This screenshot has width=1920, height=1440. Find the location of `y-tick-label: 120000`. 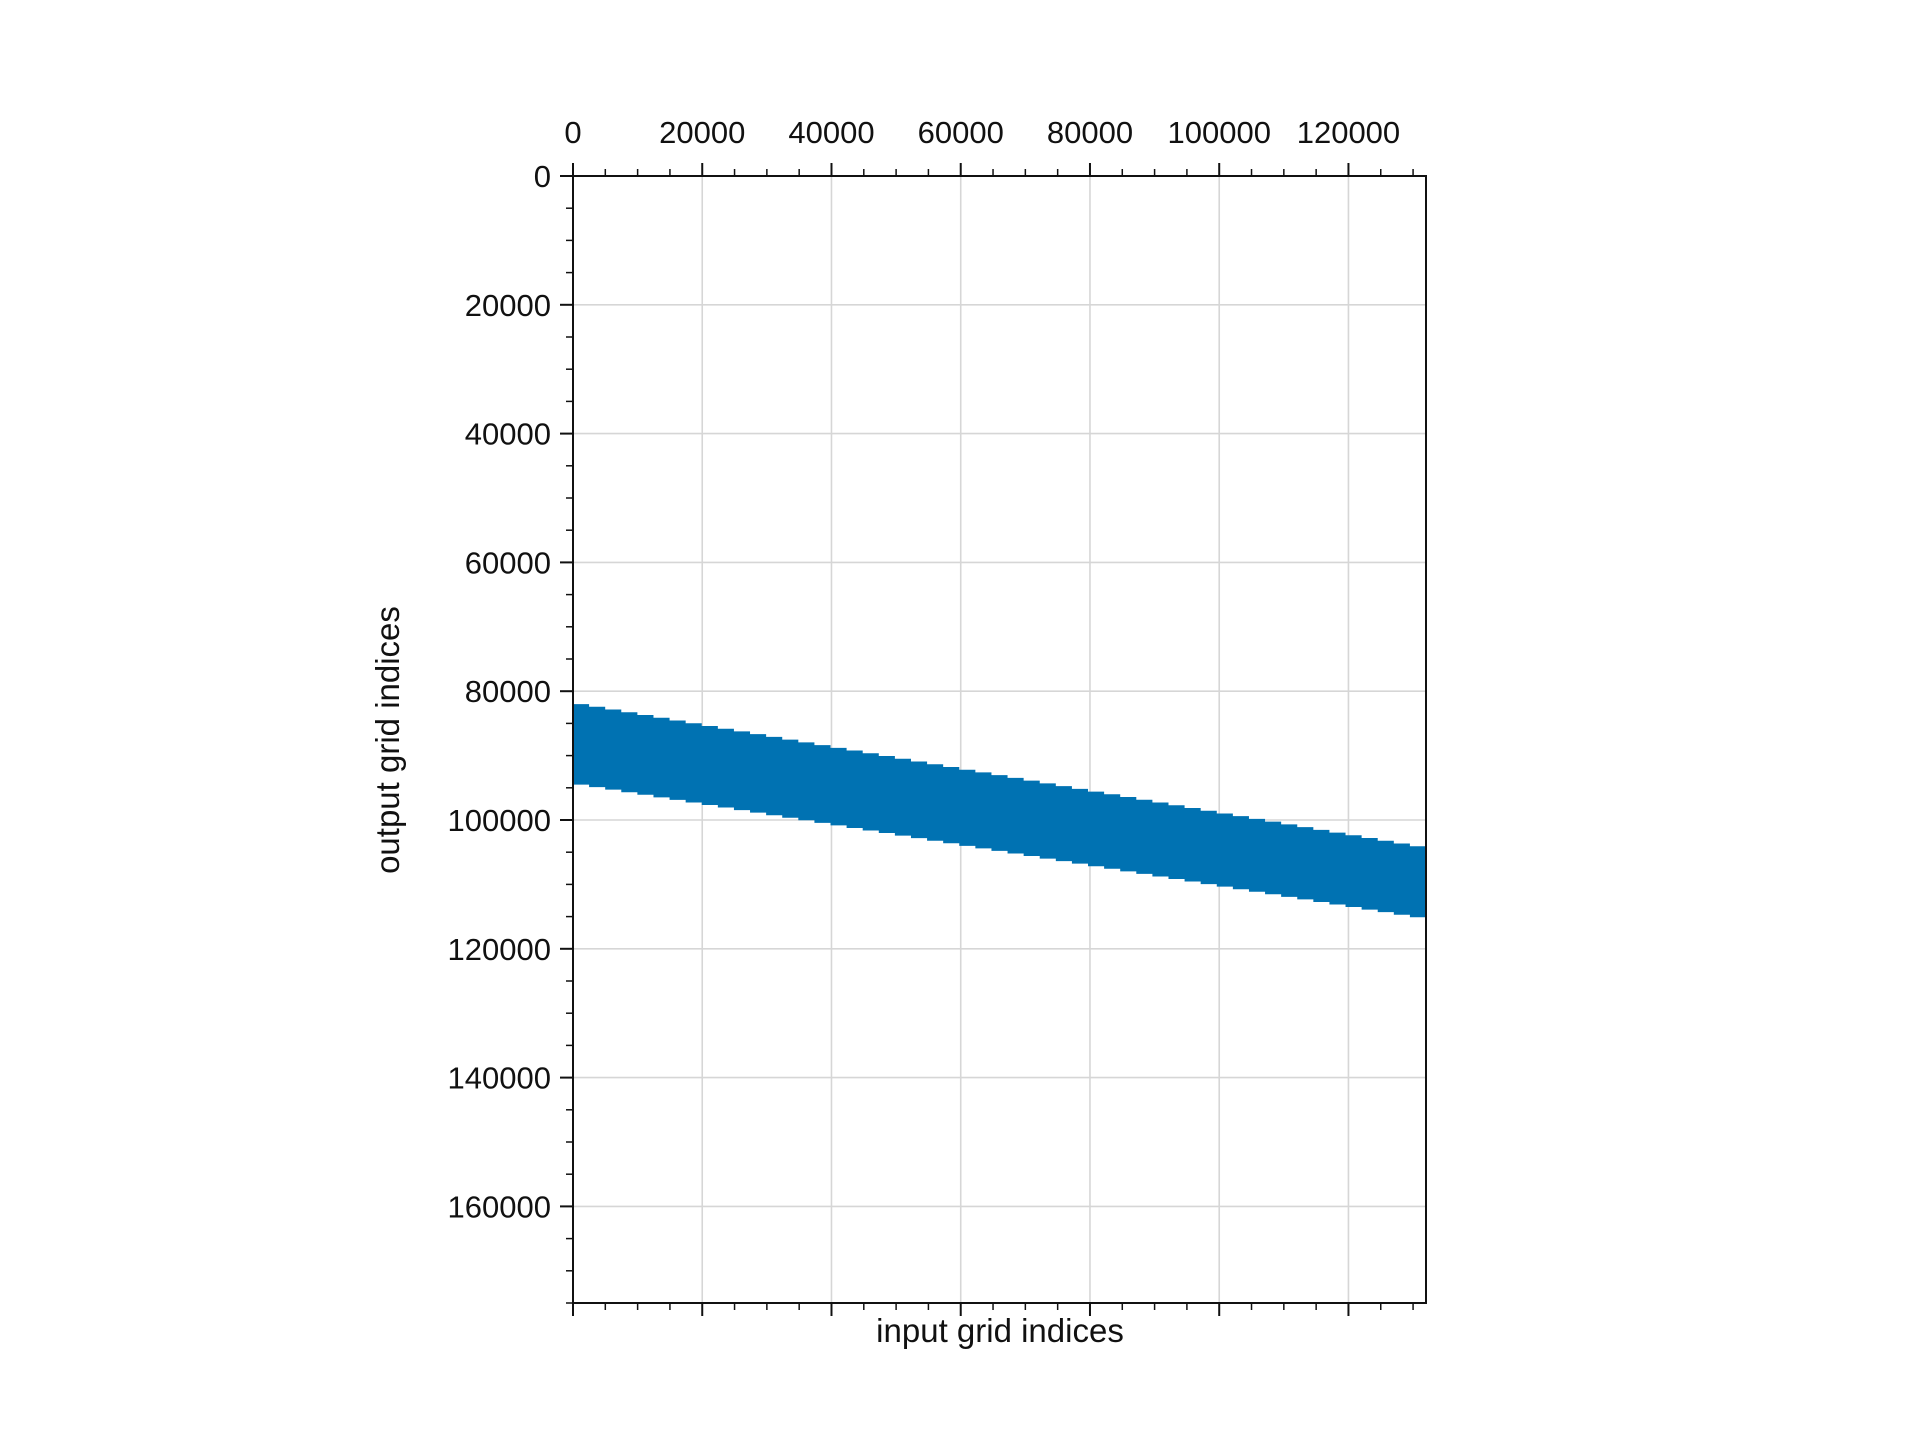

y-tick-label: 120000 is located at coordinates (499, 949).